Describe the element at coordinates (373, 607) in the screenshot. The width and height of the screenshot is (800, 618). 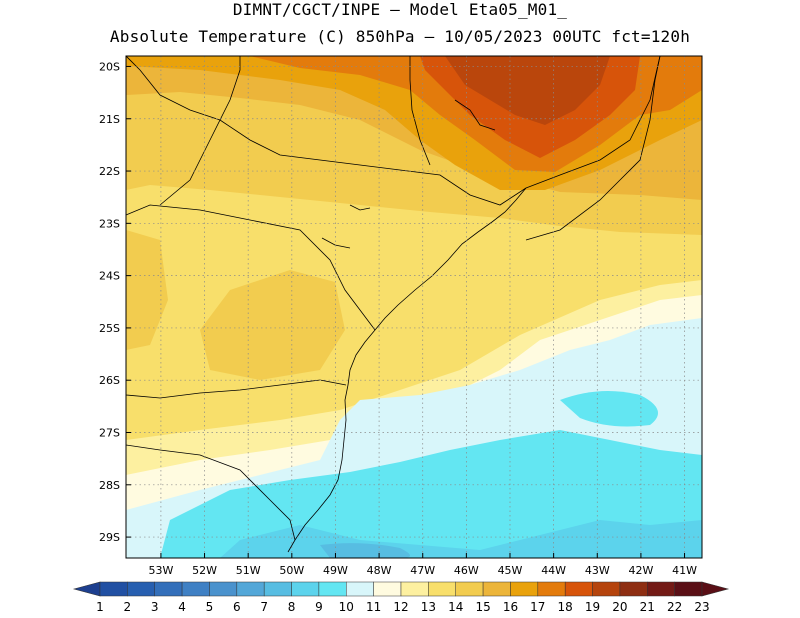
I see `colorbar-label: 11` at that location.